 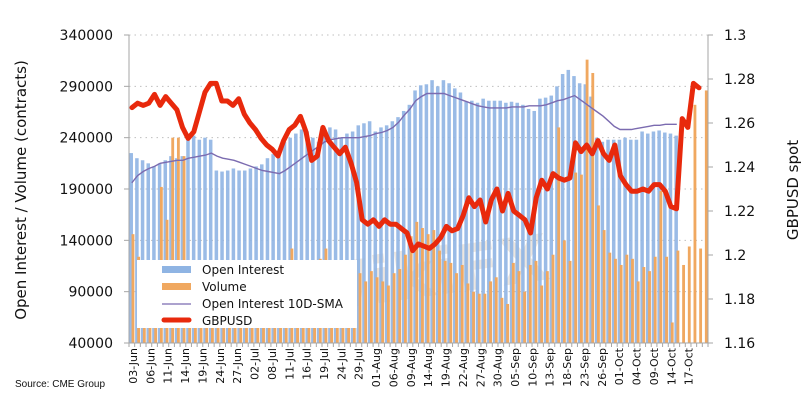 I want to click on right-tick-label: 1.26, so click(x=739, y=124).